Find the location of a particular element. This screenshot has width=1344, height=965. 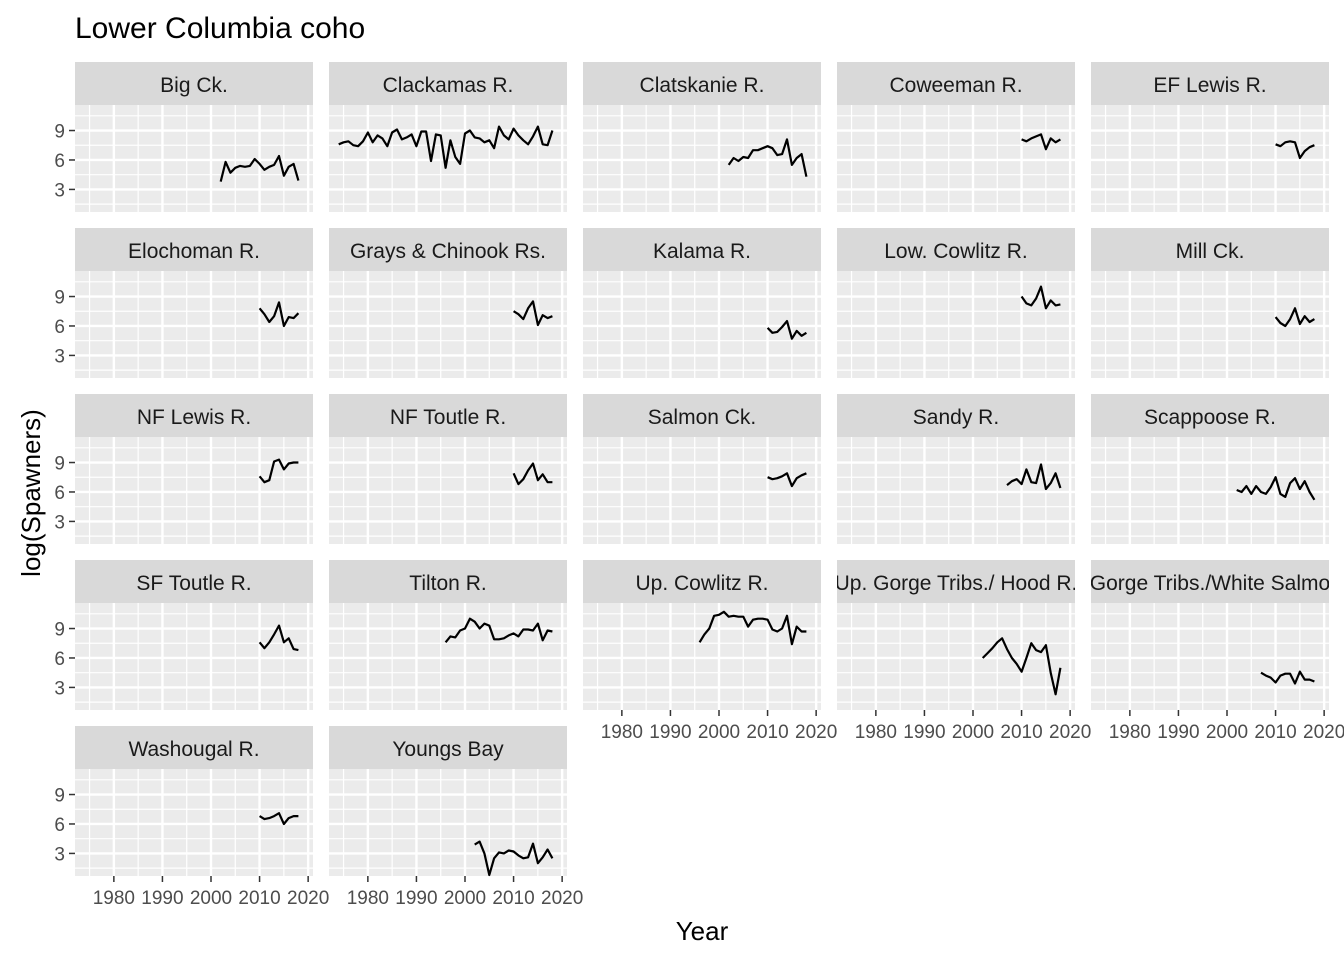

facet-strip-label: Clatskanie R. is located at coordinates (702, 85).